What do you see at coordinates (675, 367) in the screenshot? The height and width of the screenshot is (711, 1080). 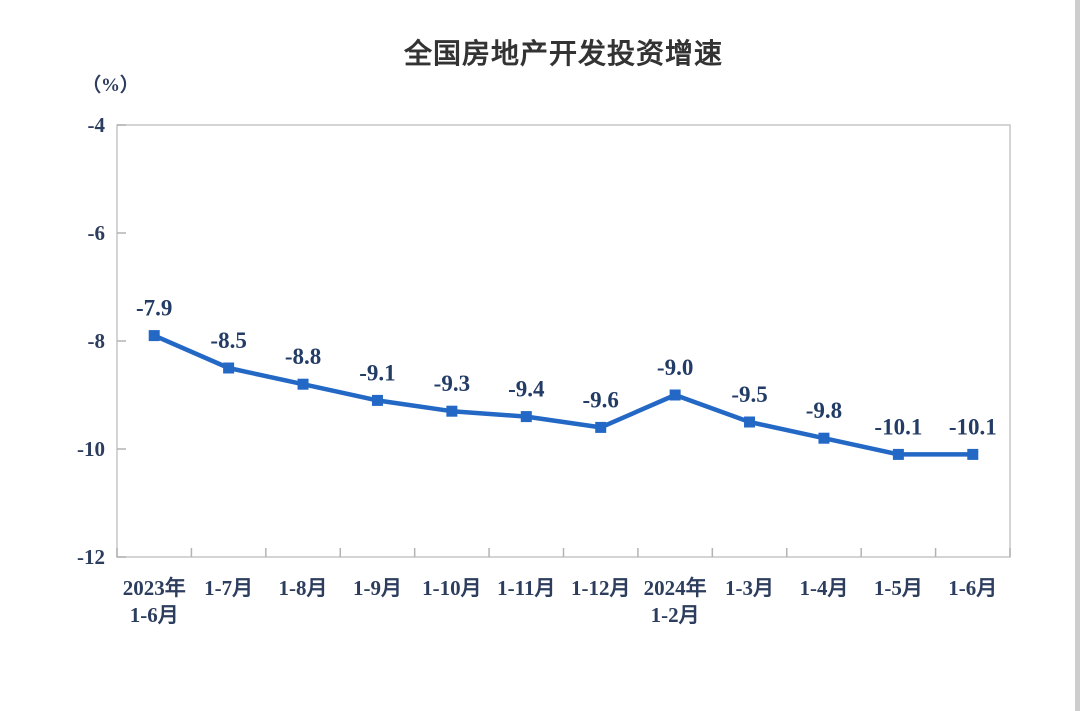 I see `data-point-label: -9.0` at bounding box center [675, 367].